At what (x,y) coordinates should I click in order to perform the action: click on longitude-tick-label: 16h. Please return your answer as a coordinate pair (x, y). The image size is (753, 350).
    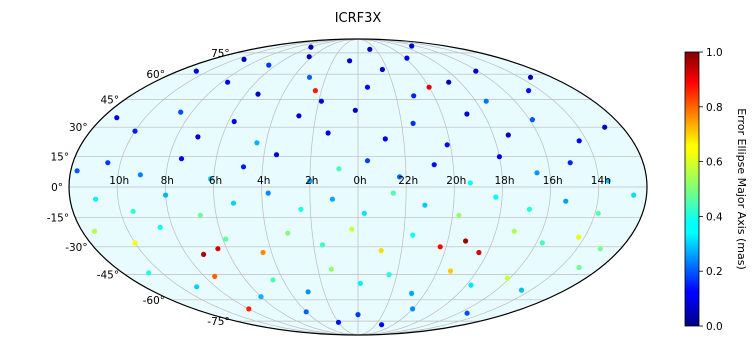
    Looking at the image, I should click on (553, 181).